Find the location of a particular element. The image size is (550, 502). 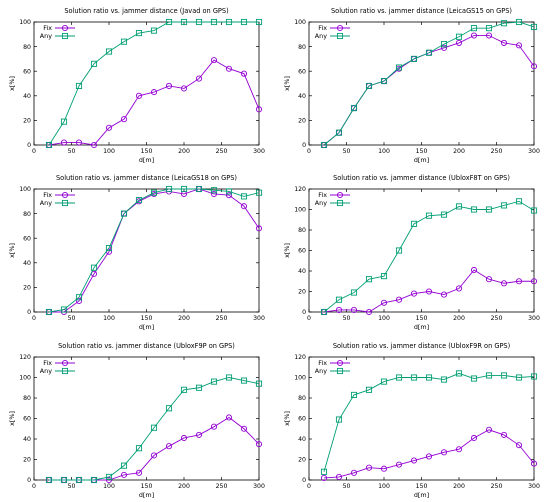

x-tick-label: 100 is located at coordinates (384, 486).